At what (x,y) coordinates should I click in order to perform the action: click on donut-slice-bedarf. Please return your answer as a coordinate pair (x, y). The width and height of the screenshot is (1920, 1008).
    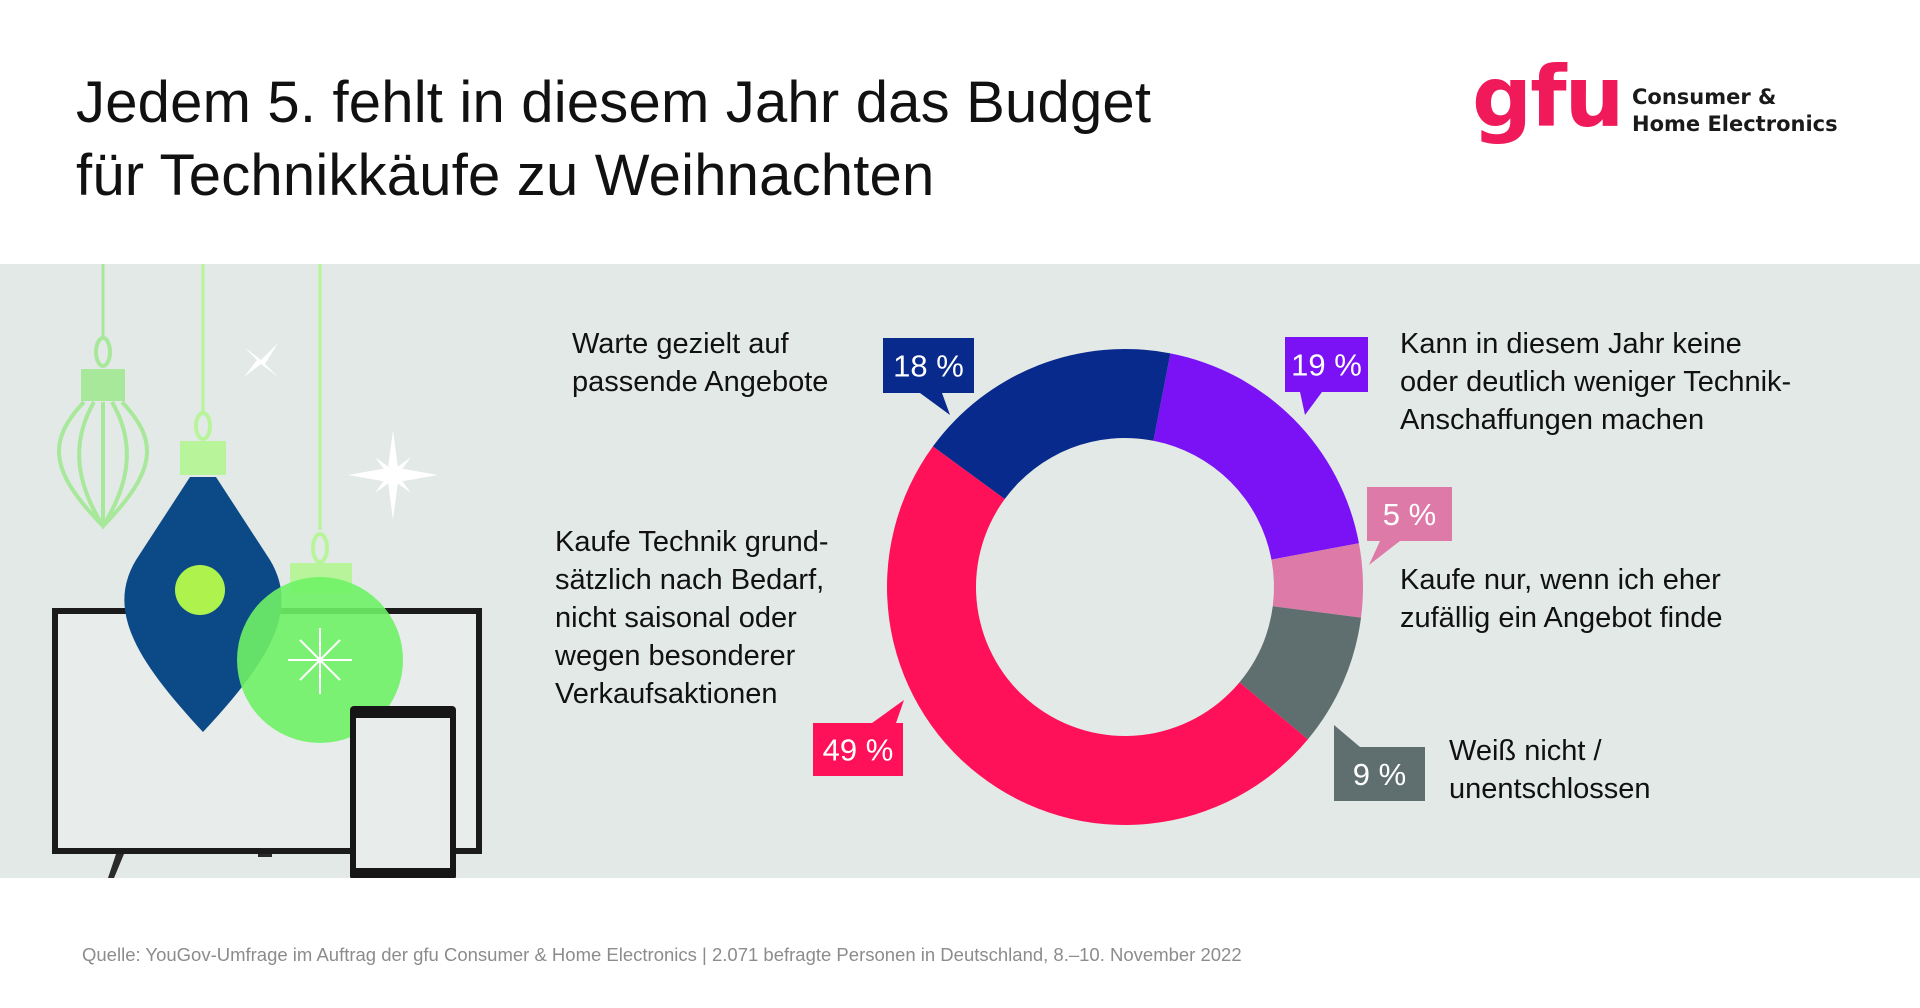
    Looking at the image, I should click on (1097, 636).